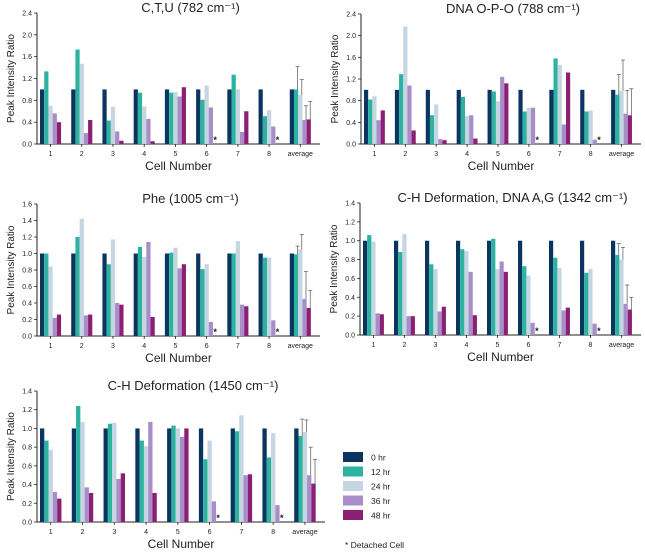 This screenshot has height=557, width=645. Describe the element at coordinates (113, 346) in the screenshot. I see `x-tick-label: 3` at that location.